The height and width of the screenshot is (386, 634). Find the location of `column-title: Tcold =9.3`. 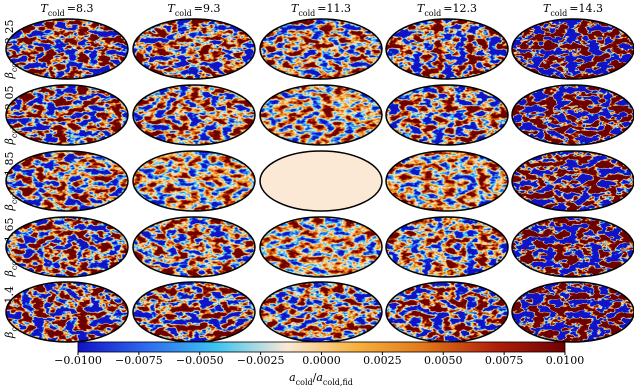

column-title: Tcold =9.3 is located at coordinates (193, 10).